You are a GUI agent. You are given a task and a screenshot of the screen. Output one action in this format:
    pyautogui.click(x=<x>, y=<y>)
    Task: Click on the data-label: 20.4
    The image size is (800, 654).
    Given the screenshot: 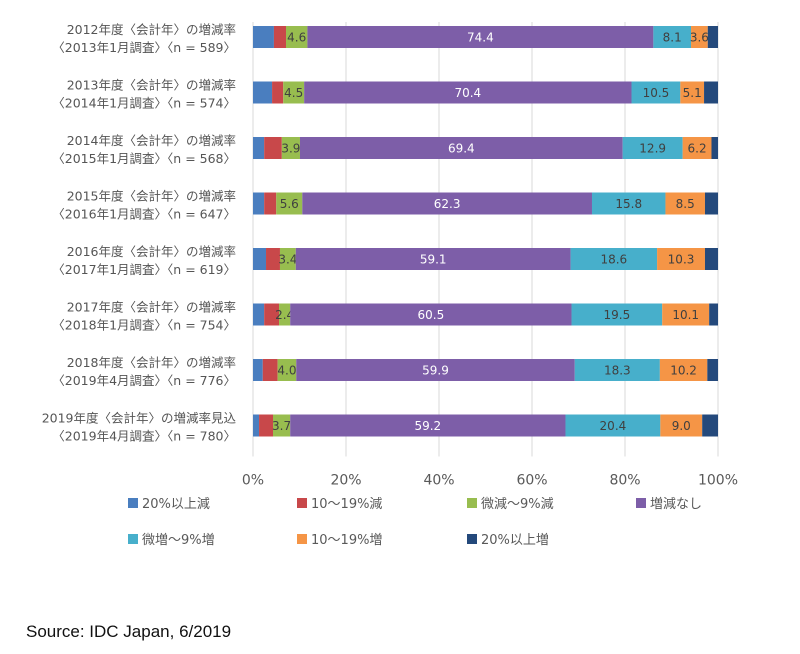 What is the action you would take?
    pyautogui.click(x=613, y=426)
    